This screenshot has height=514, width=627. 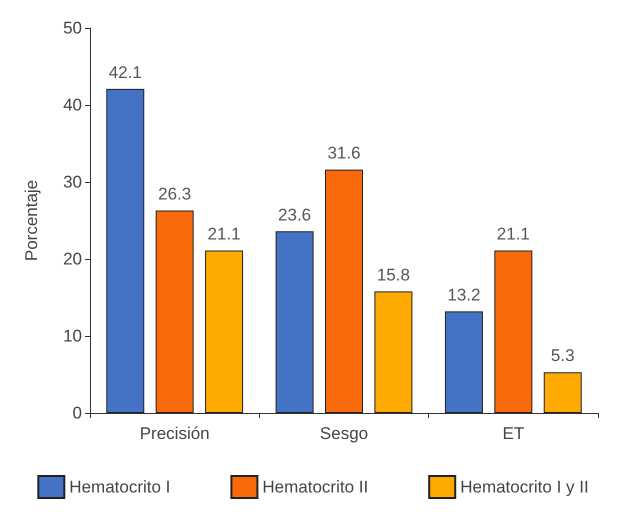 What do you see at coordinates (344, 433) in the screenshot?
I see `x-tick-label: Sesgo` at bounding box center [344, 433].